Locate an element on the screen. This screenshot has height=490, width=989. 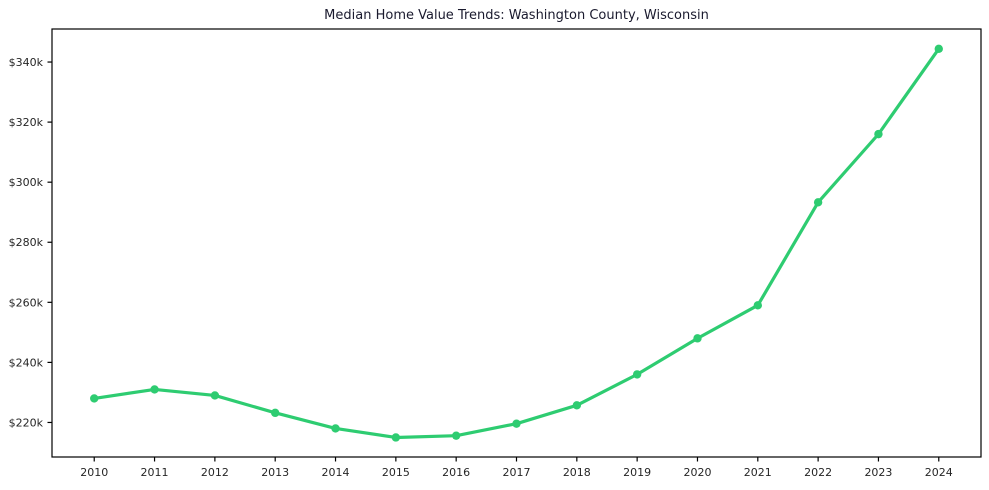
data-point-2013 is located at coordinates (275, 413).